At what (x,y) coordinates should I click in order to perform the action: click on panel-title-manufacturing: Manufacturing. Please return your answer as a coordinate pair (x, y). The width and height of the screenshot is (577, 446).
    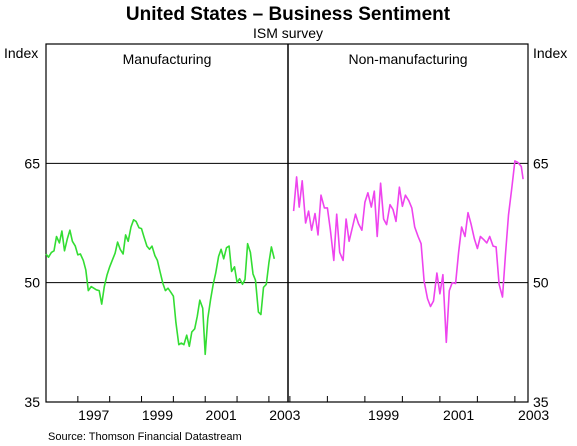
    Looking at the image, I should click on (167, 59).